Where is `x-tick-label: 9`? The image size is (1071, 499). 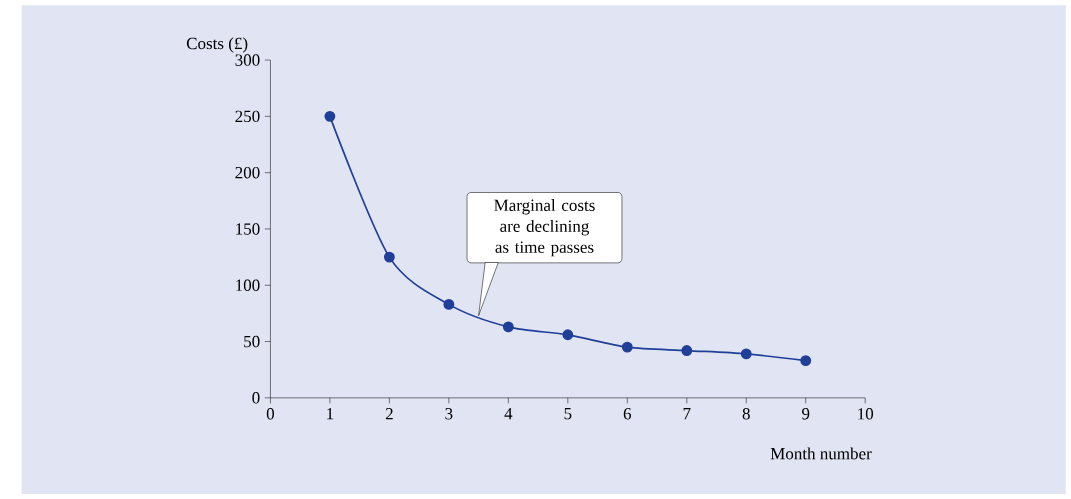
x-tick-label: 9 is located at coordinates (806, 413).